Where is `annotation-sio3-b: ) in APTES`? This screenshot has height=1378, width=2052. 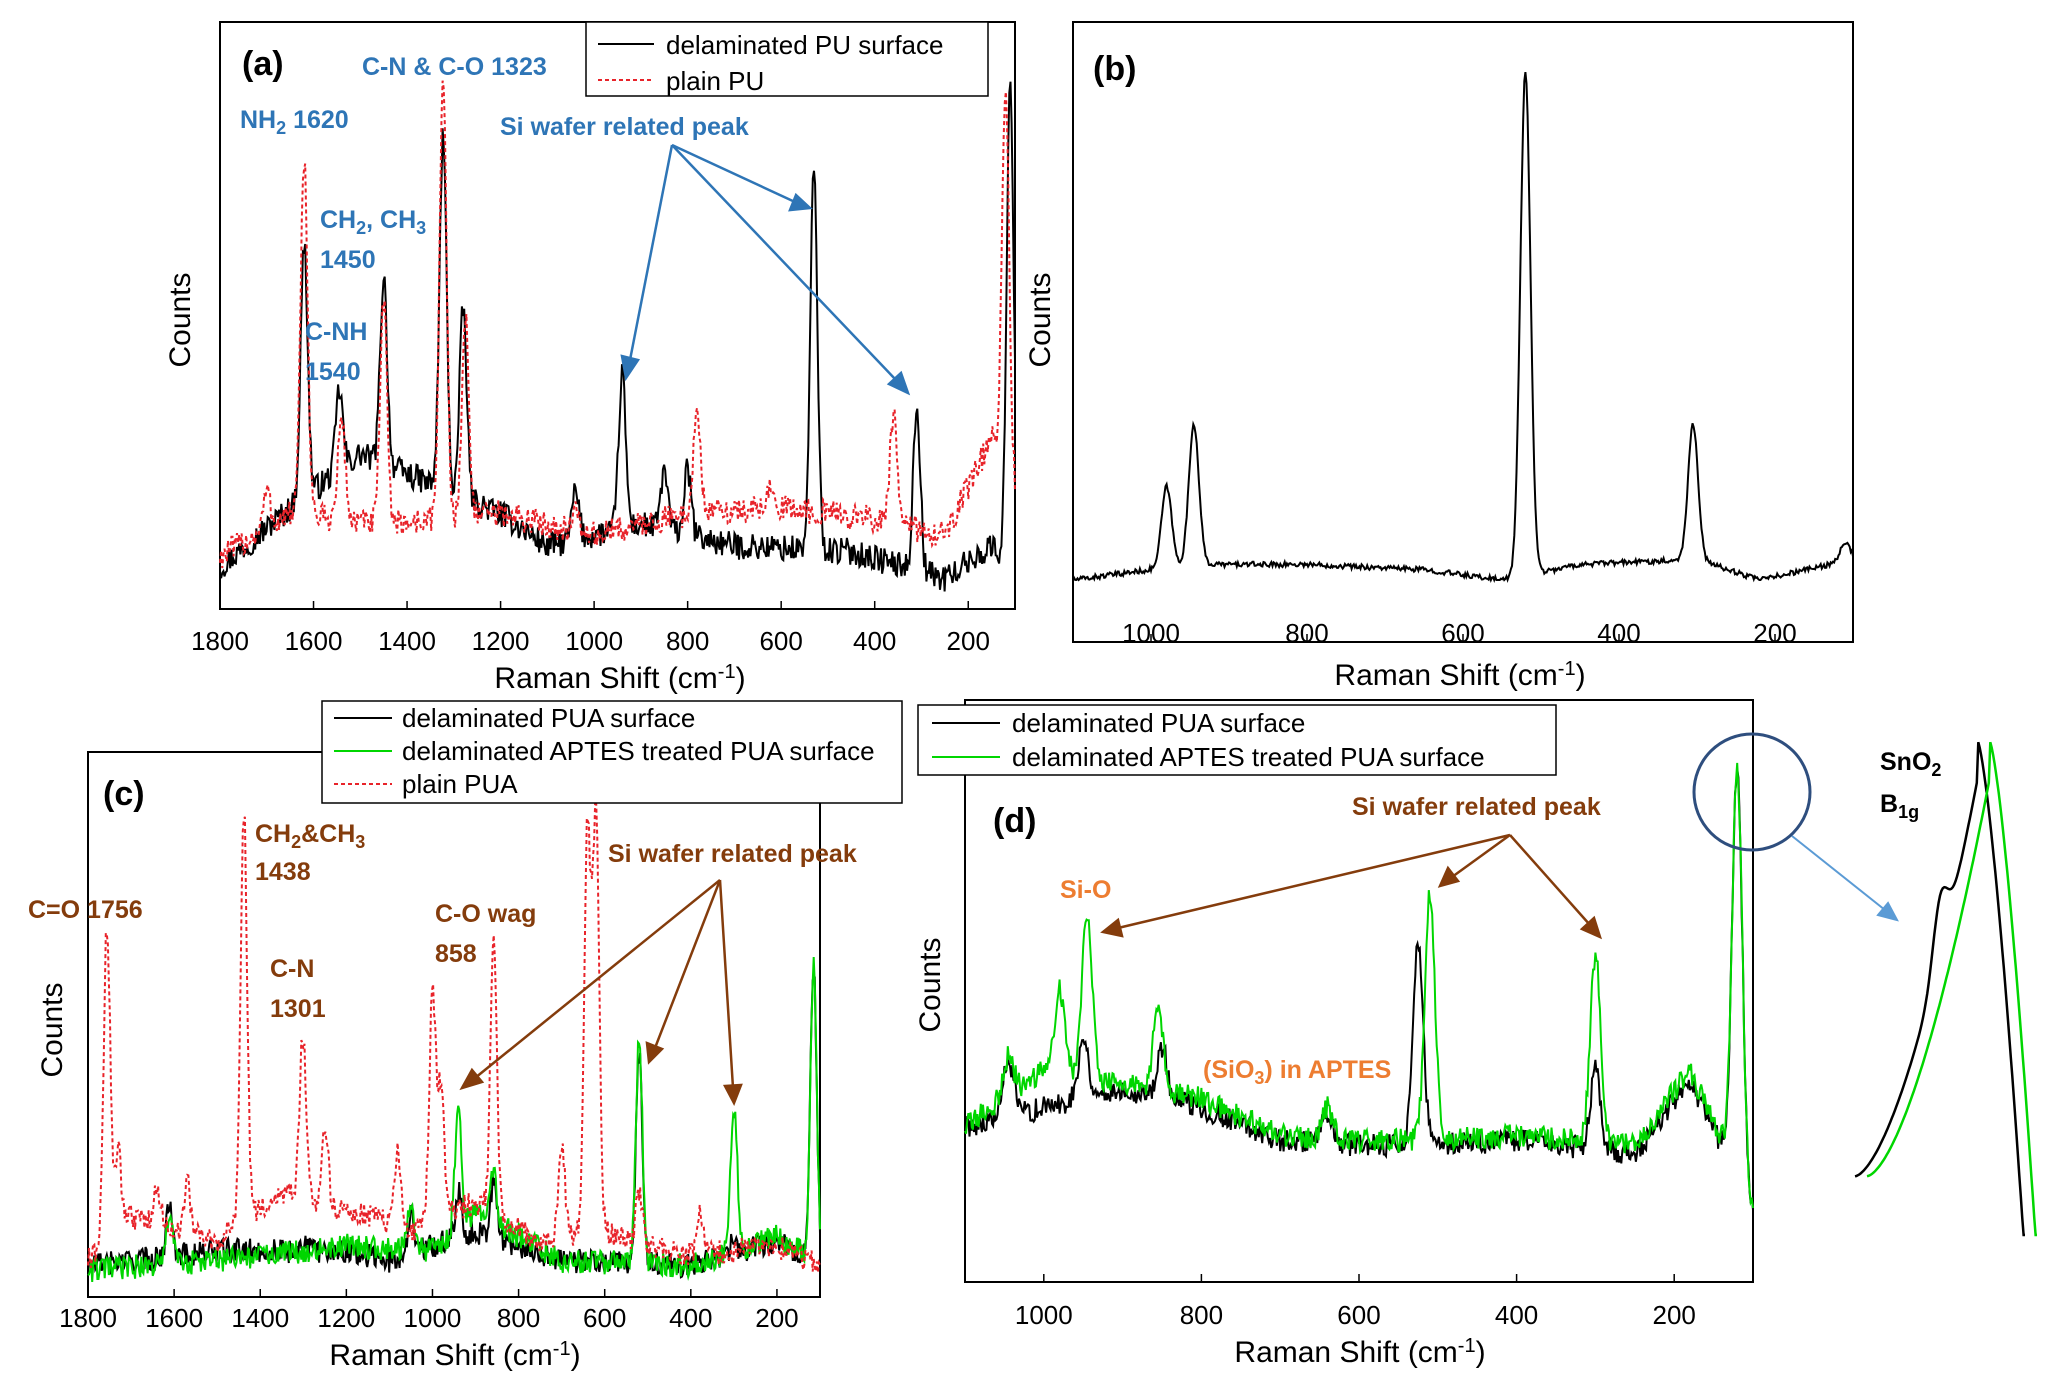
annotation-sio3-b: ) in APTES is located at coordinates (1327, 1070).